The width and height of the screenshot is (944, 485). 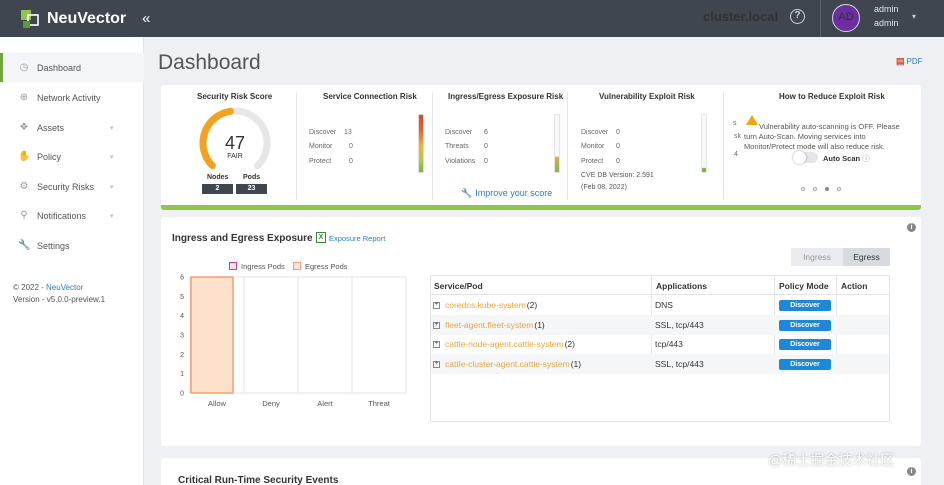 I want to click on nodes-count: 2, so click(x=217, y=189).